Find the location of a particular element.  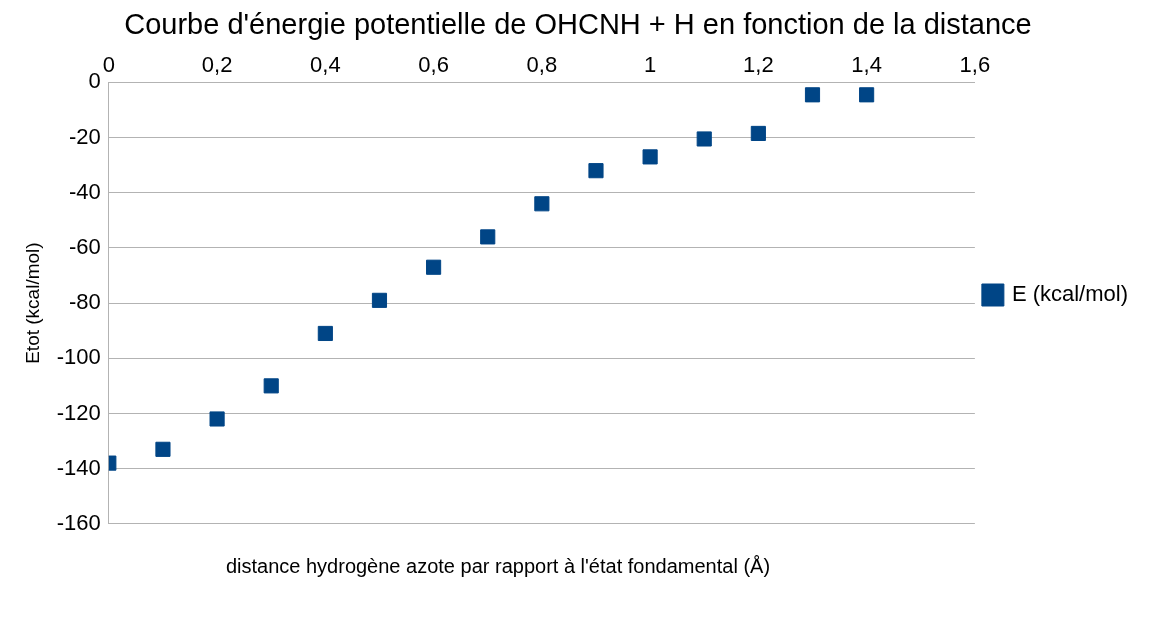

y-tick-label: -140 is located at coordinates (78, 467).